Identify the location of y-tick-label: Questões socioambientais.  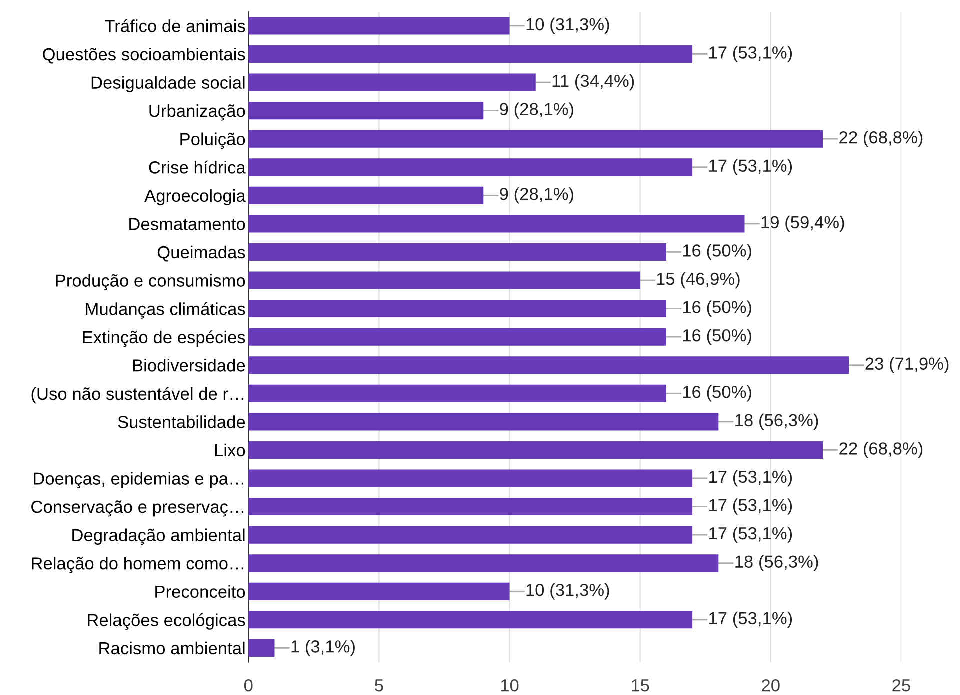
(144, 56).